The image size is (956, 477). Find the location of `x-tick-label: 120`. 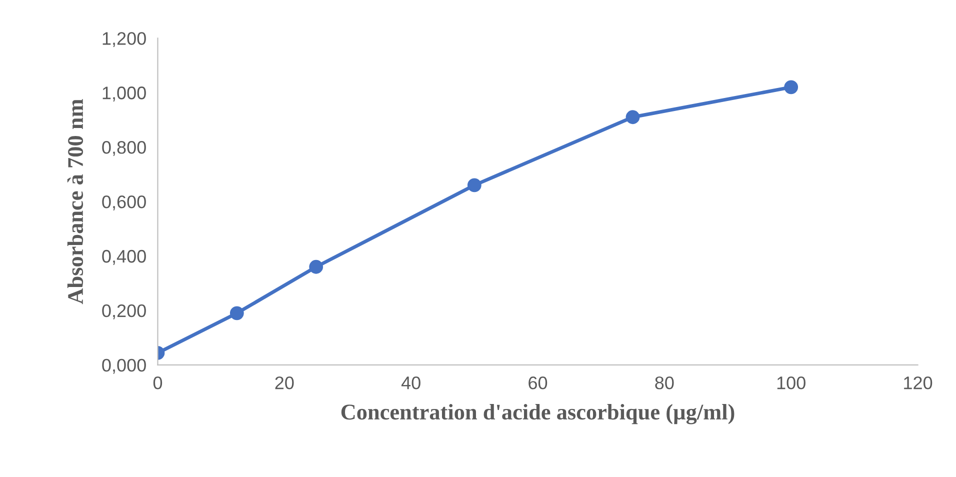

x-tick-label: 120 is located at coordinates (918, 383).